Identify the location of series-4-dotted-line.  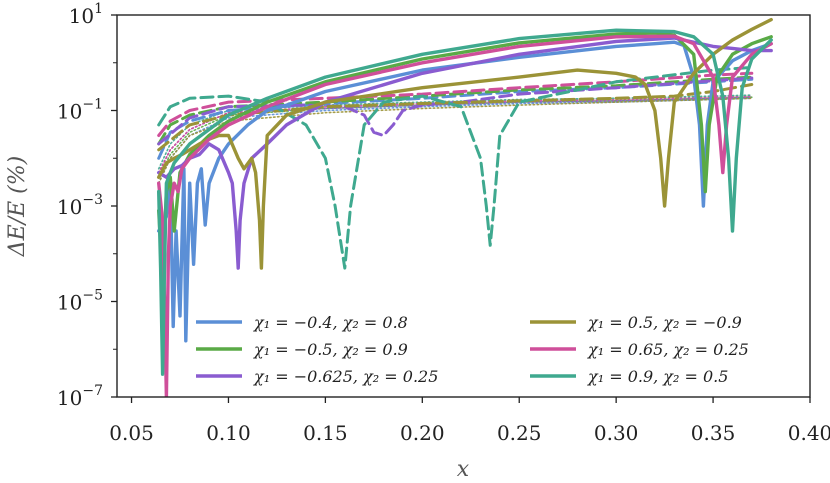
(455, 140).